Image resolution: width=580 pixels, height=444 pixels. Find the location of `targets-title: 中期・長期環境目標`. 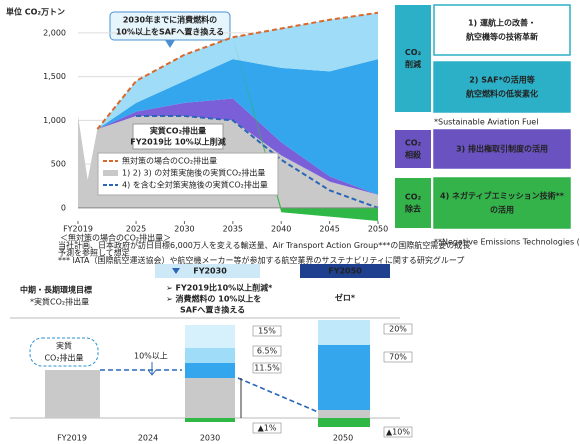

targets-title: 中期・長期環境目標 is located at coordinates (56, 290).